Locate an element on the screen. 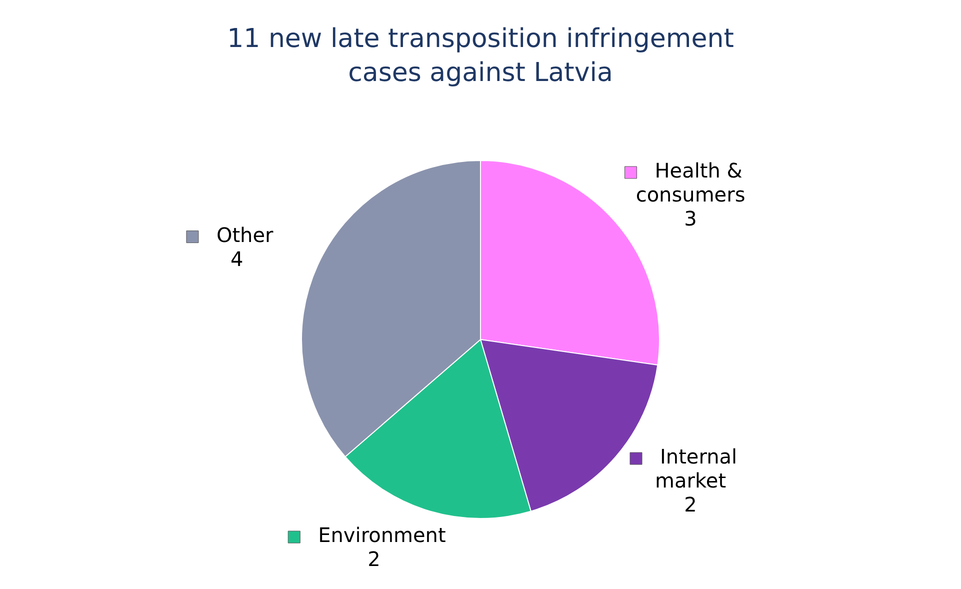 This screenshot has height=589, width=961. legend-label: Health & consumers is located at coordinates (691, 182).